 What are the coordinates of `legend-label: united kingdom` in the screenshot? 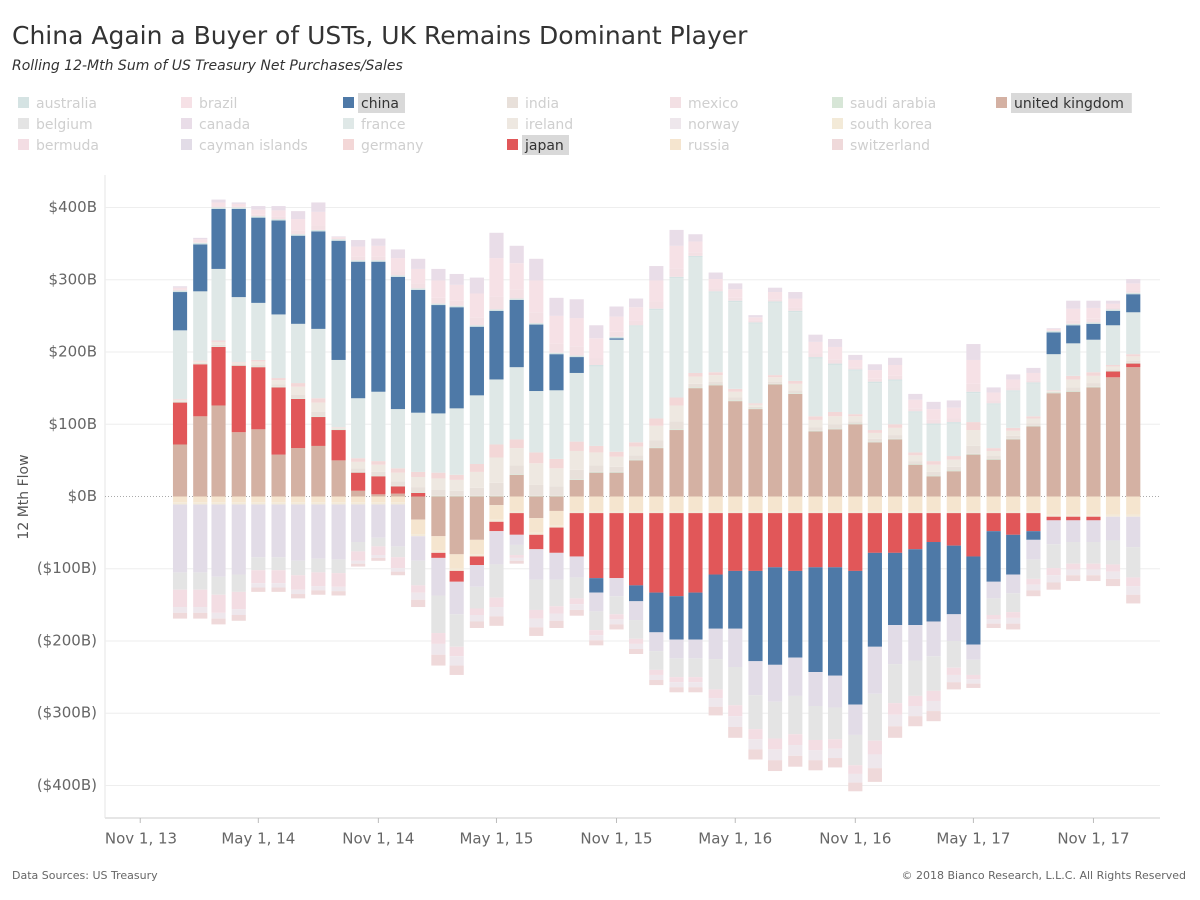 It's located at (1069, 104).